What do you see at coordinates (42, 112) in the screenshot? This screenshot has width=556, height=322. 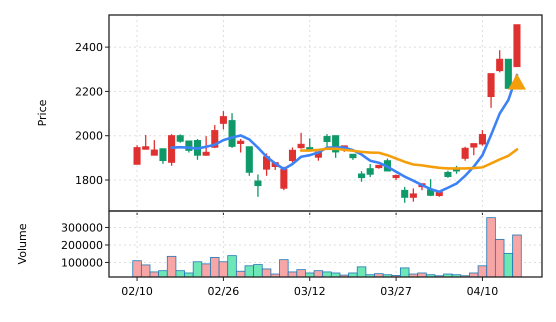 I see `y-axis-title: Price` at bounding box center [42, 112].